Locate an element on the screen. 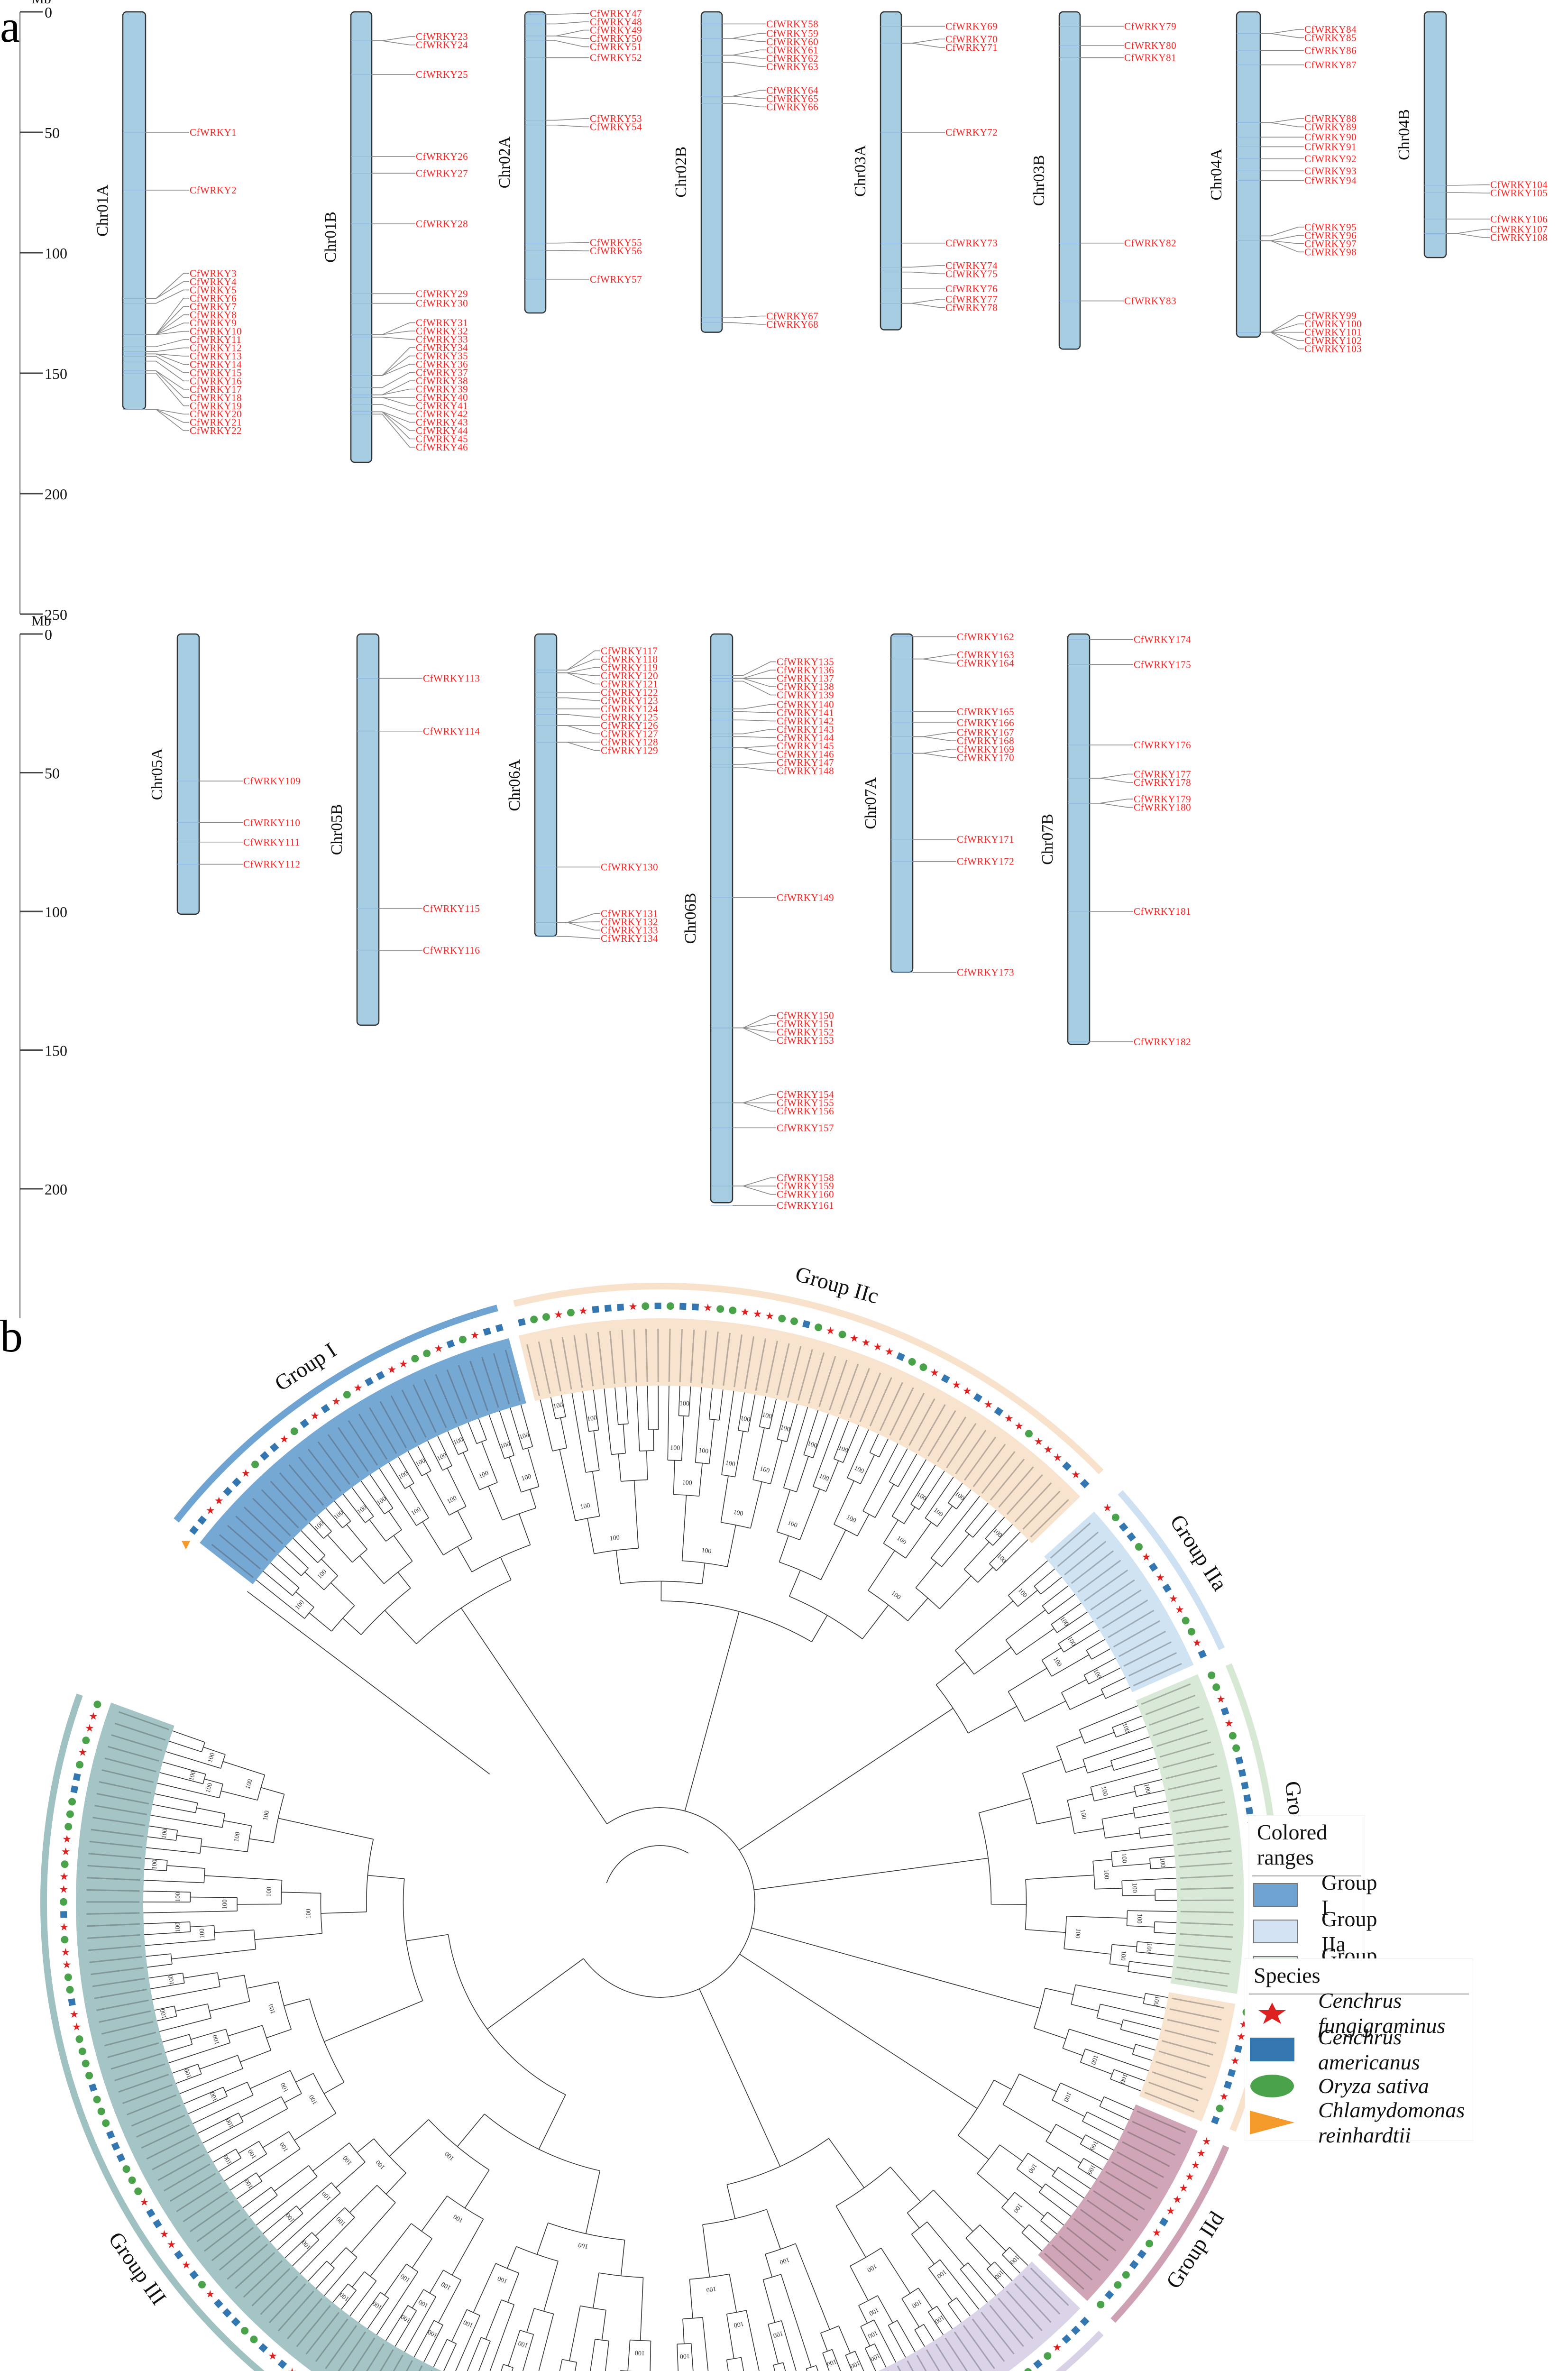  gene-label: CfWRKY86 is located at coordinates (1330, 50).